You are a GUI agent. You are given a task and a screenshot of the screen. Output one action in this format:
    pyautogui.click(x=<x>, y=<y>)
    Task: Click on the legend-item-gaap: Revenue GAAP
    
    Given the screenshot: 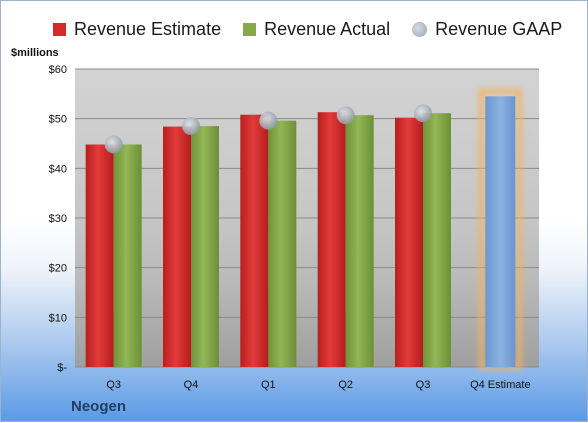 What is the action you would take?
    pyautogui.click(x=487, y=29)
    